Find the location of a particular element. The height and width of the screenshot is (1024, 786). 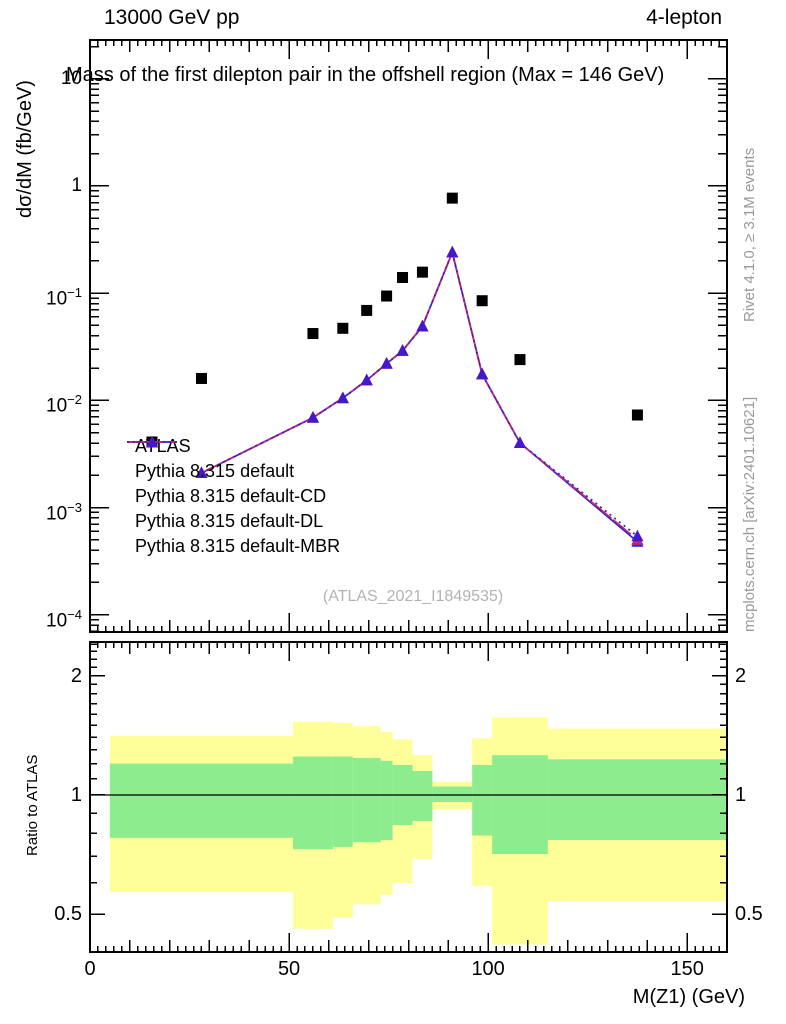

legend-item: Pythia 8.315 default-MBR is located at coordinates (233, 497).